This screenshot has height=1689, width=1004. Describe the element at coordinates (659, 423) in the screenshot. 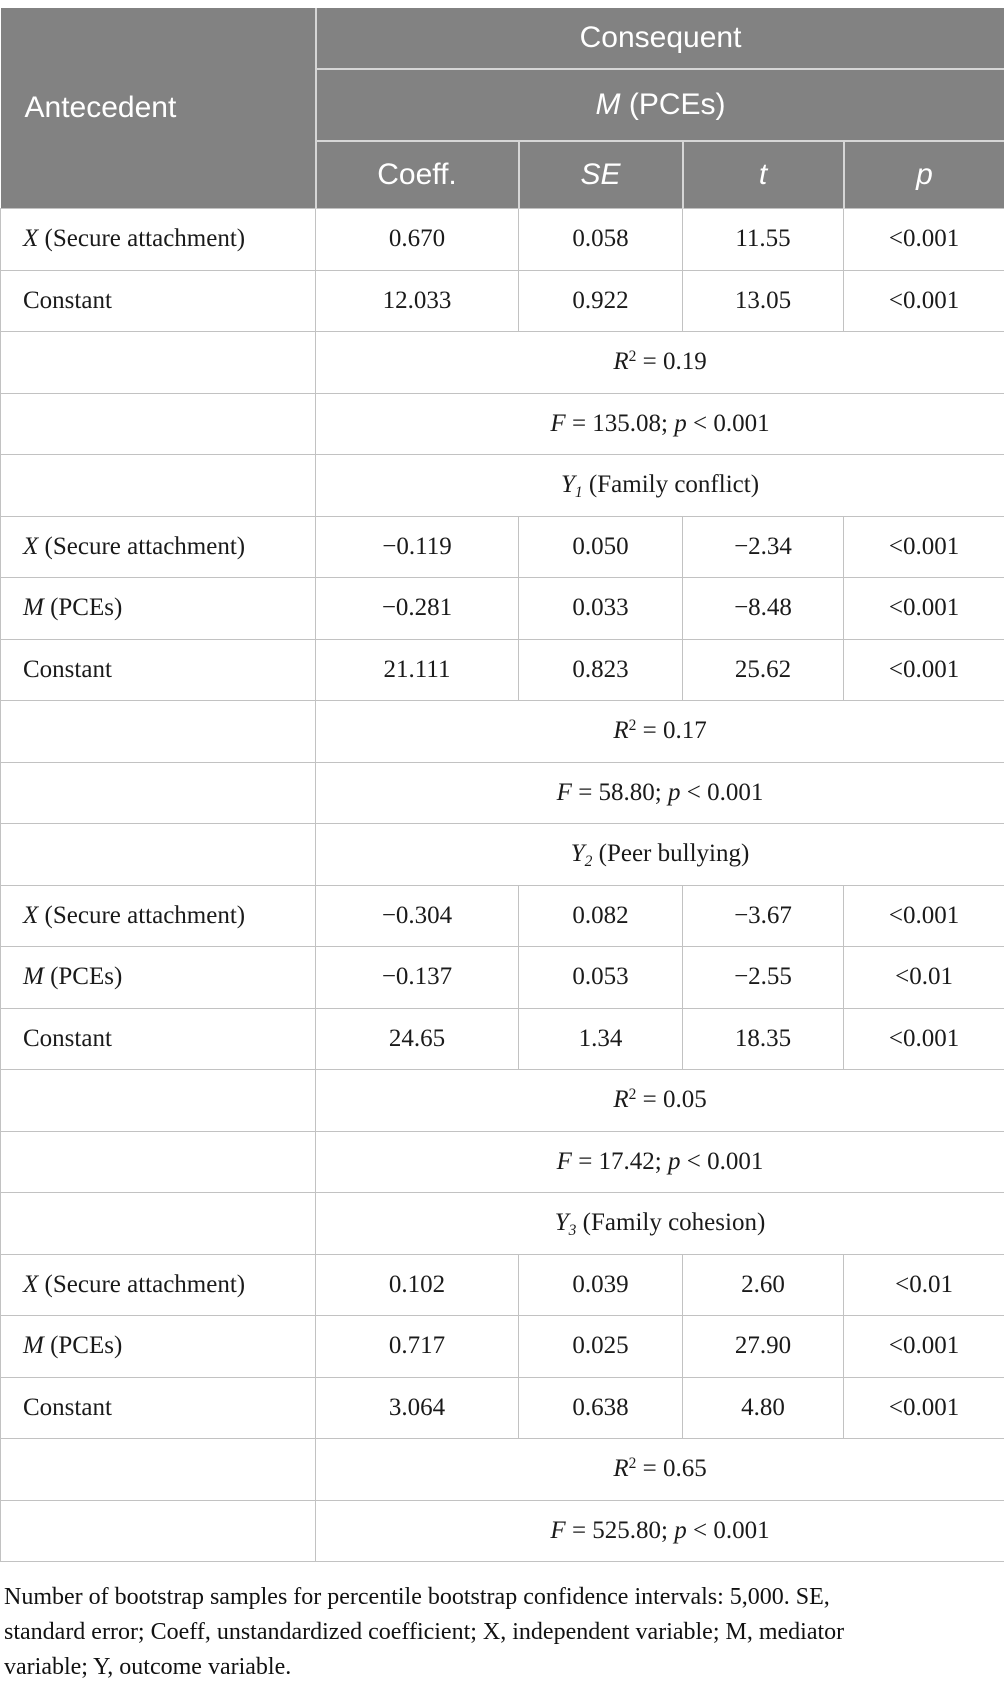

I see `model-stat-cell: F = 135.08; p < 0.001` at that location.